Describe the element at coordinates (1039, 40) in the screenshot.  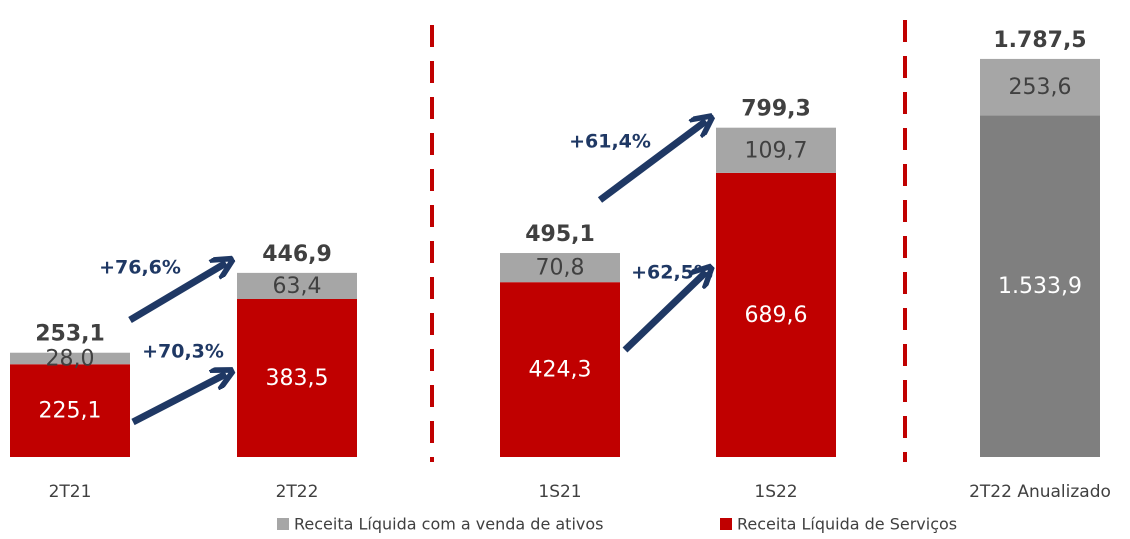
I see `total-label: 1.787,5` at that location.